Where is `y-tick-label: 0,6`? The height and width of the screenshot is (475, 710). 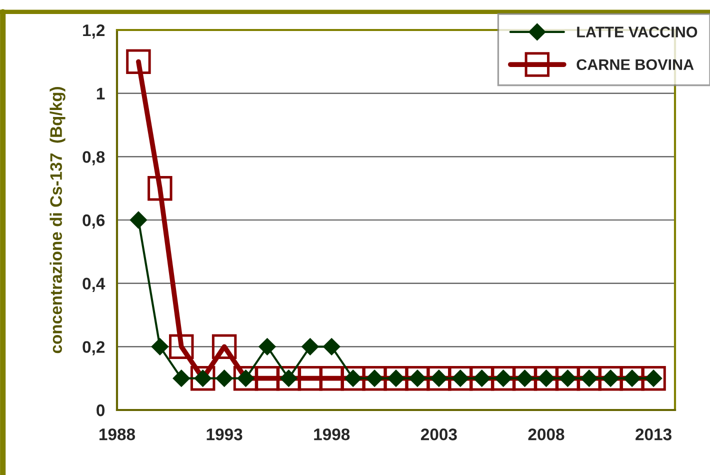
y-tick-label: 0,6 is located at coordinates (93, 221).